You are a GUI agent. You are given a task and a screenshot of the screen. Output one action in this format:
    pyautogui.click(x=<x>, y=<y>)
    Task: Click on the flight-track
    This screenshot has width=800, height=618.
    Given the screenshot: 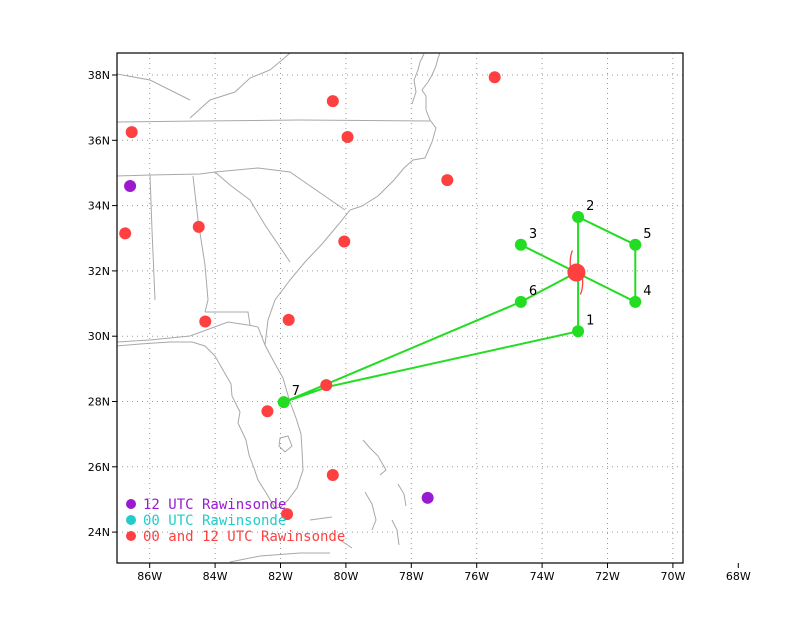 What is the action you would take?
    pyautogui.click(x=460, y=309)
    